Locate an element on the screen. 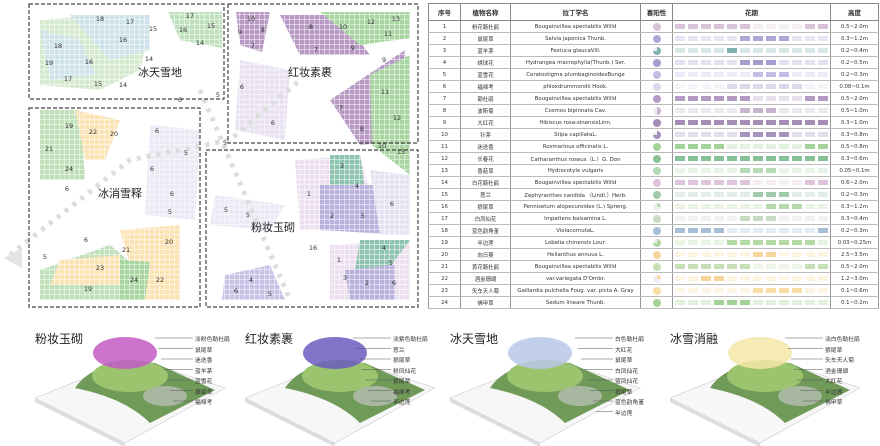 This screenshot has width=880, height=446. table-row: 8 波斯菊 Cosmos bipinnata Cav. 0.5~1.0m is located at coordinates (653, 110).